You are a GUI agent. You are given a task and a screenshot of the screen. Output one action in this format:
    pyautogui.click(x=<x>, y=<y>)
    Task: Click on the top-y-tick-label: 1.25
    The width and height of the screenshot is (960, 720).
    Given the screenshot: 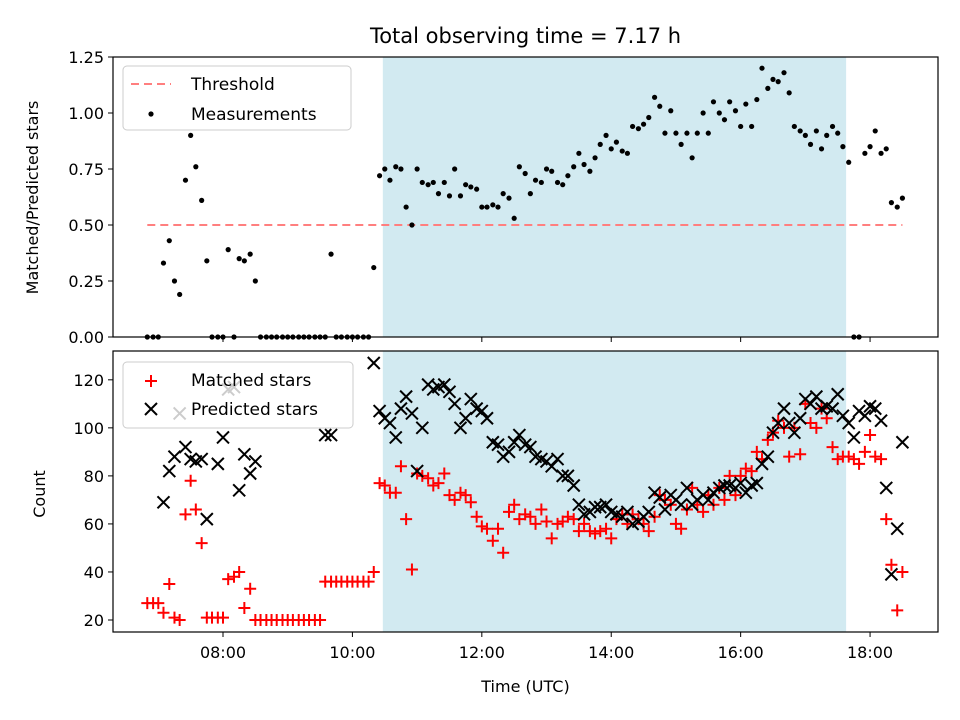 What is the action you would take?
    pyautogui.click(x=86, y=57)
    